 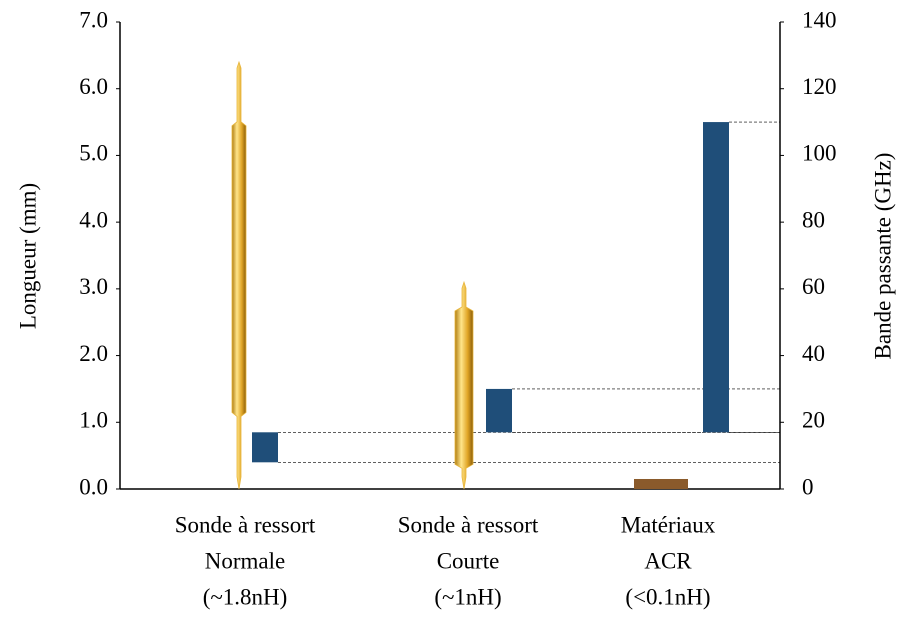 What do you see at coordinates (93, 153) in the screenshot?
I see `y-tick-label: 5.0` at bounding box center [93, 153].